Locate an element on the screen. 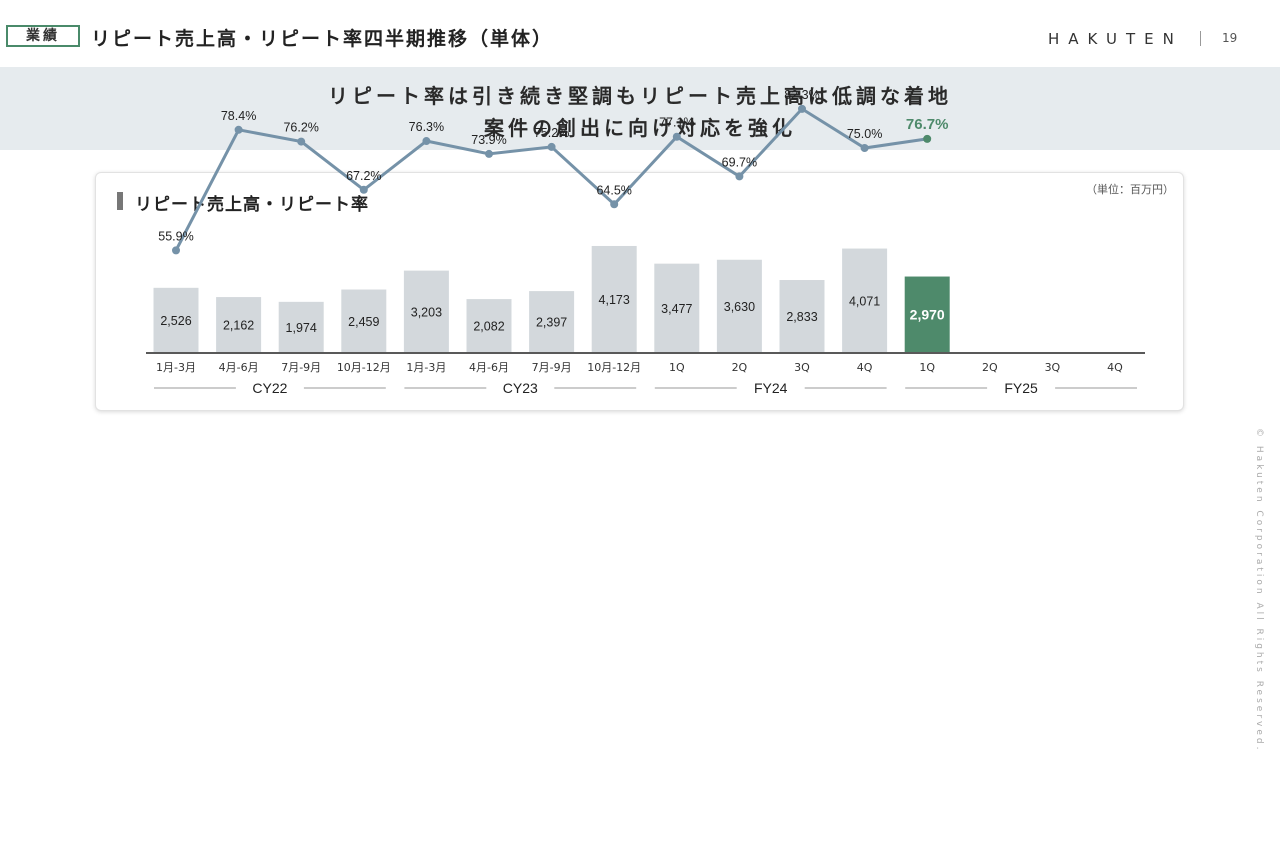 The image size is (1280, 848). summary-line-2: 案件の創出に向け対応を強化 is located at coordinates (640, 128).